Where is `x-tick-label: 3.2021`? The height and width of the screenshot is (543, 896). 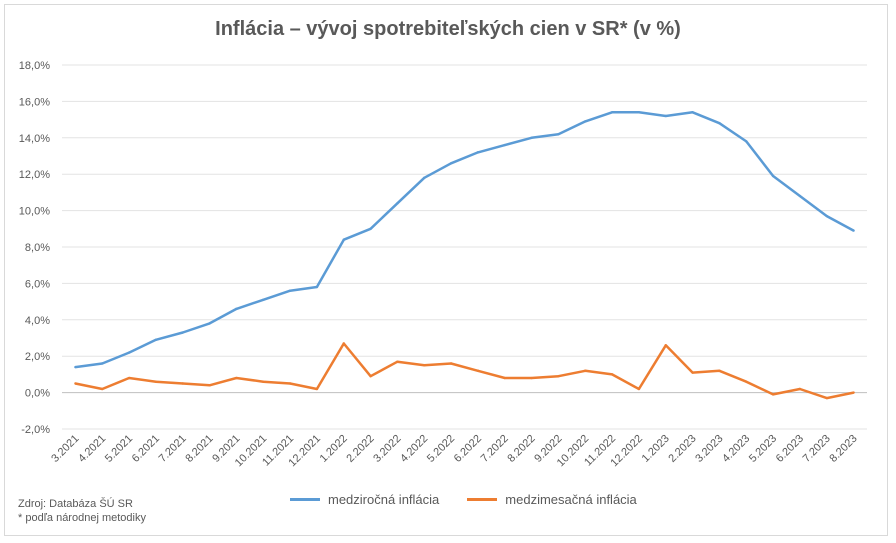 x-tick-label: 3.2021 is located at coordinates (65, 449).